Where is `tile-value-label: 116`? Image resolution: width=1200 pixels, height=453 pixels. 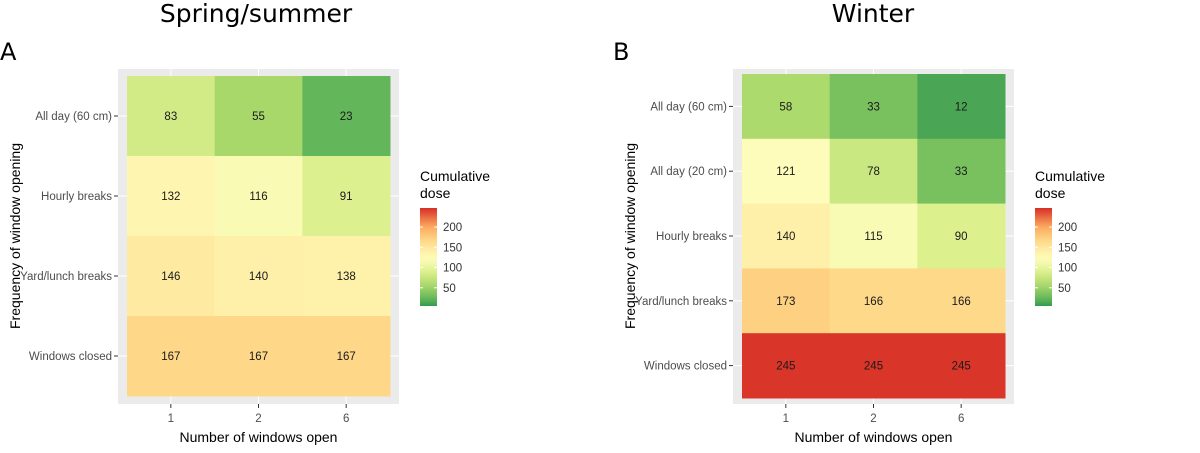 tile-value-label: 116 is located at coordinates (258, 197).